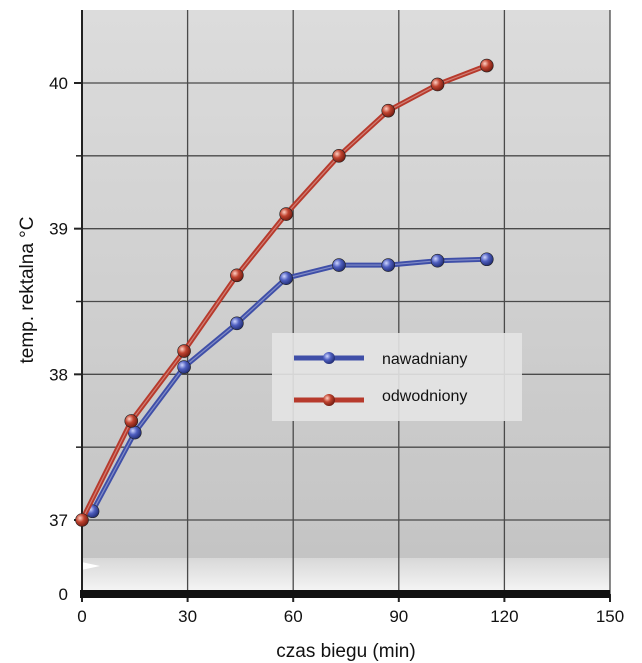 This screenshot has height=663, width=642. Describe the element at coordinates (58, 374) in the screenshot. I see `y-tick-label: 38` at that location.